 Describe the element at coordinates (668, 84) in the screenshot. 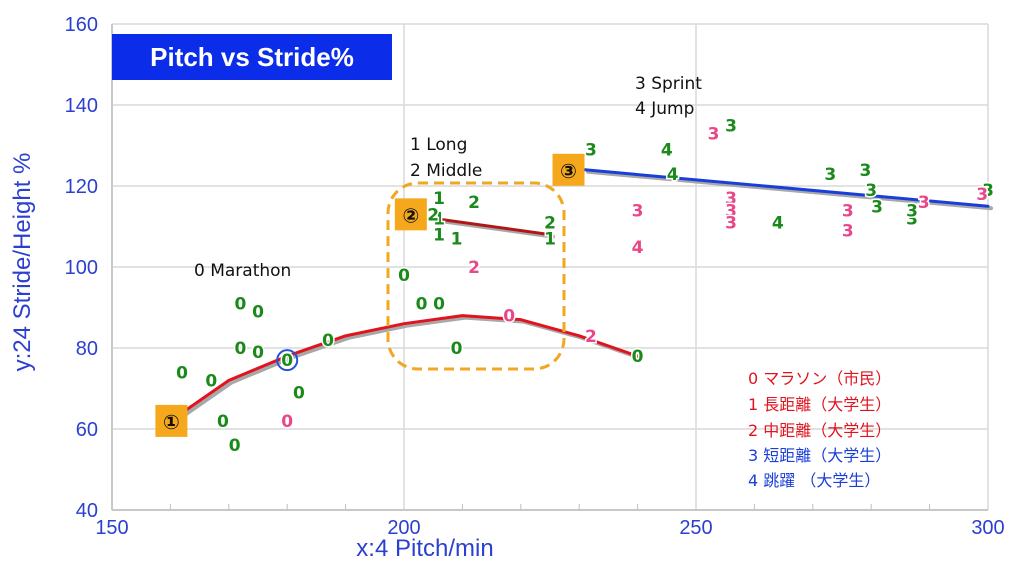

I see `annotation-sprint: 3 Sprint` at that location.